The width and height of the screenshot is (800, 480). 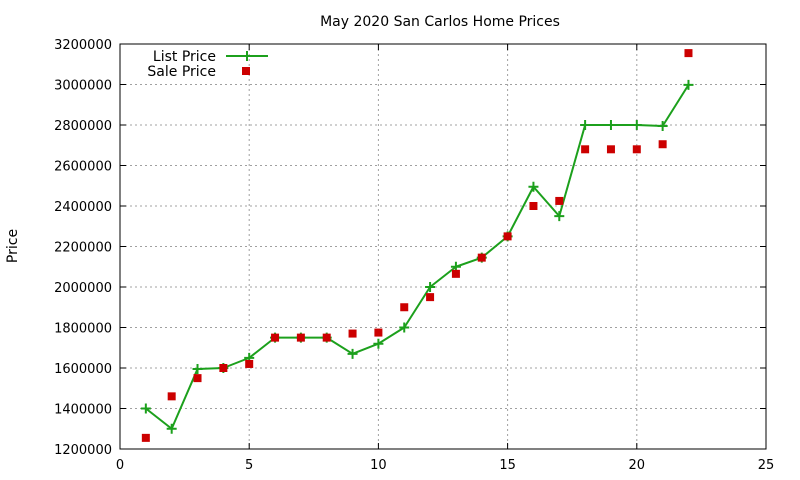 I want to click on y-tick-label: 1800000, so click(x=83, y=329).